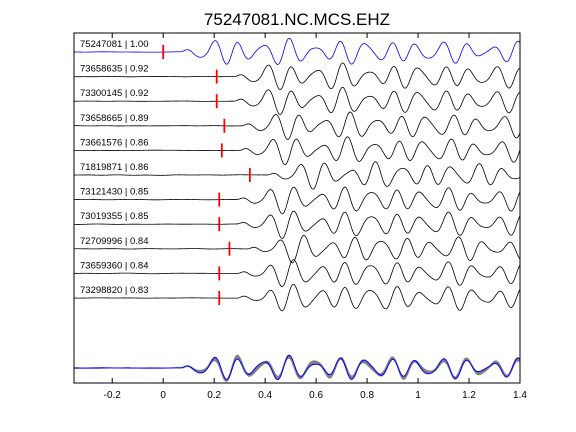 The image size is (576, 432). I want to click on trace-label-73298820: 73298820 | 0.83, so click(114, 290).